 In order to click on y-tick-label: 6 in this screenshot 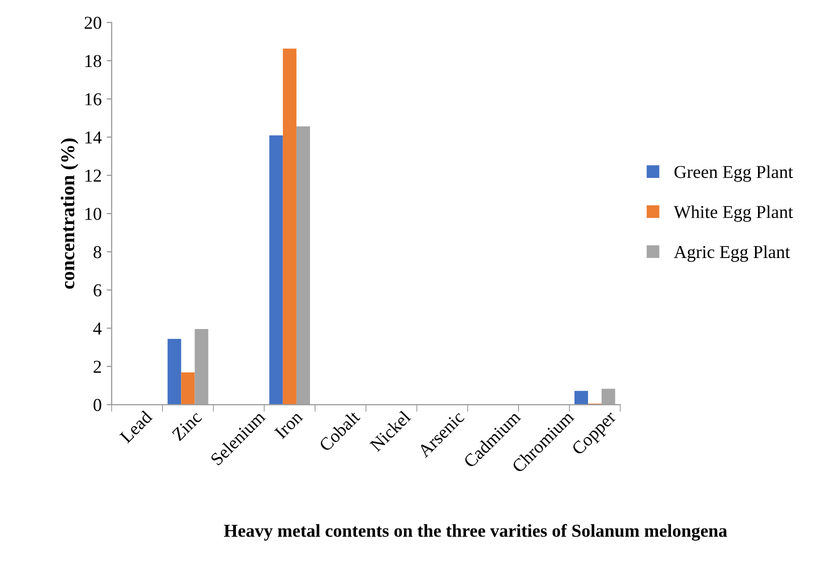, I will do `click(98, 290)`.